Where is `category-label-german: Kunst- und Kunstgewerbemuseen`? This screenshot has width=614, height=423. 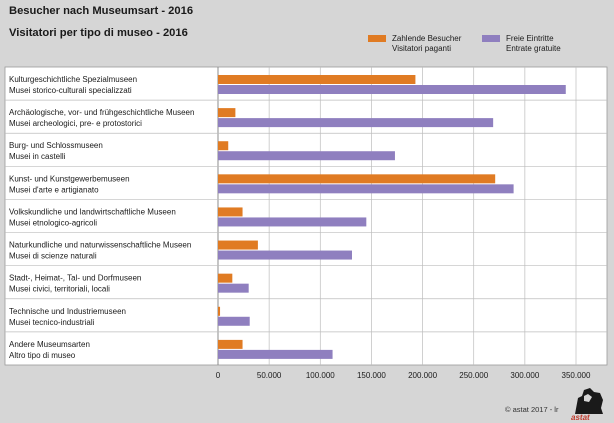
category-label-german: Kunst- und Kunstgewerbemuseen is located at coordinates (69, 178).